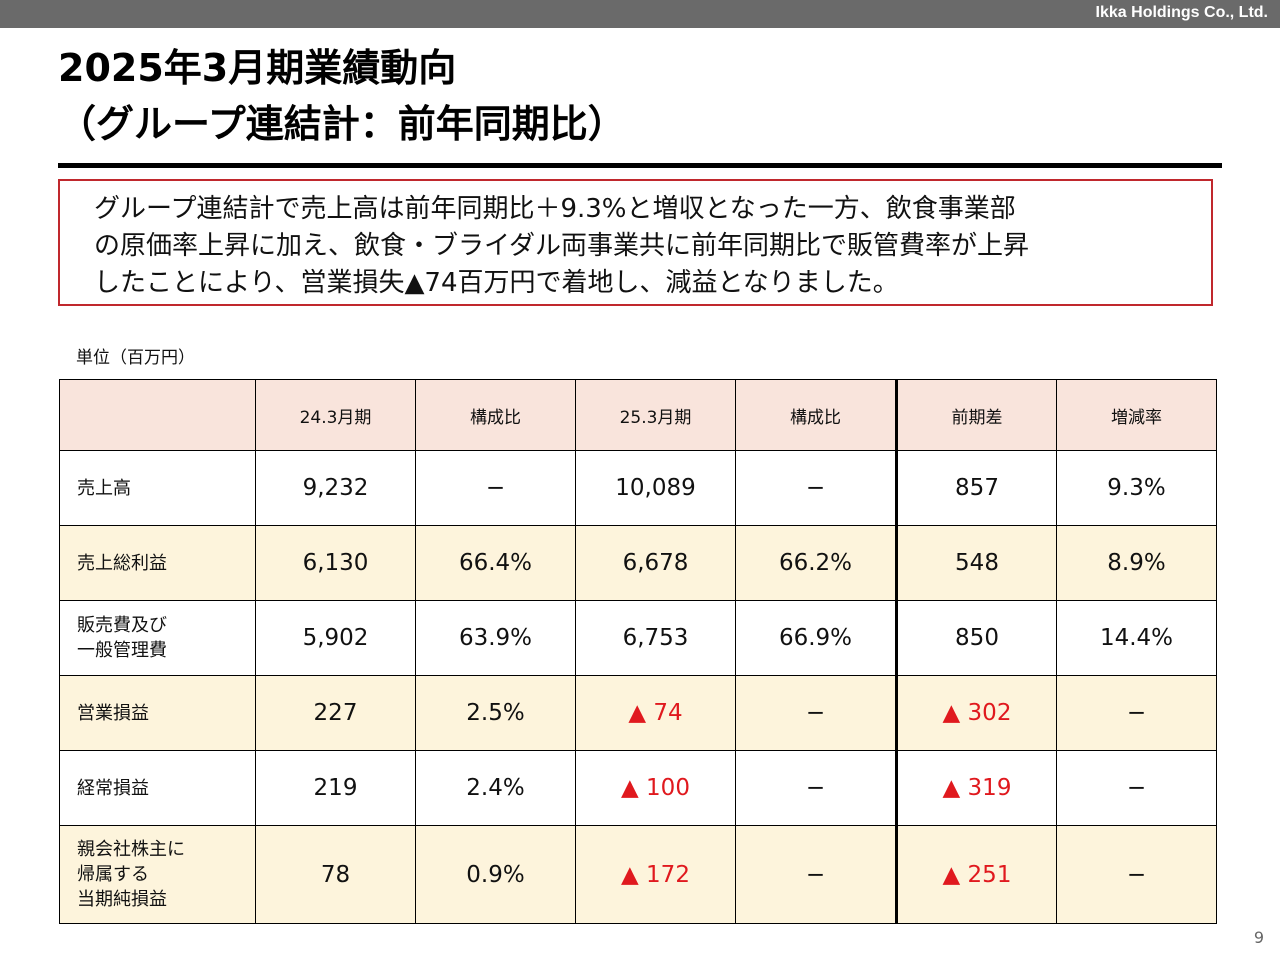 The height and width of the screenshot is (960, 1280). Describe the element at coordinates (342, 96) in the screenshot. I see `page-title: 2025年3月期業績動向 （グループ連結計：前年同期比）` at that location.